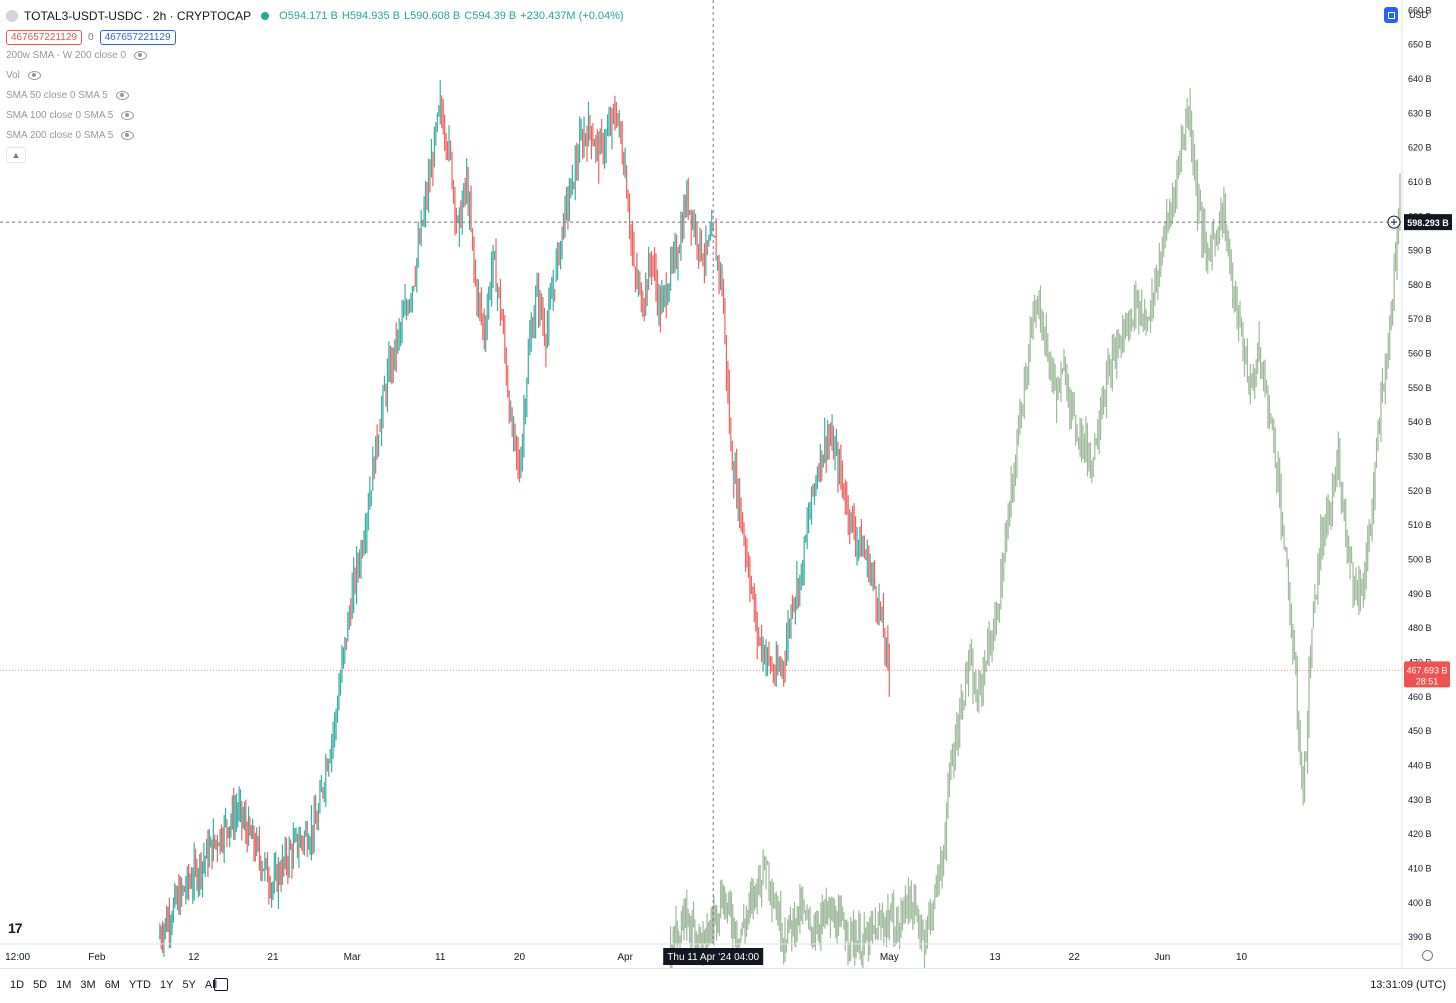 The image size is (1456, 1003). I want to click on indicator-label: SMA 50 close 0 SMA 5, so click(57, 95).